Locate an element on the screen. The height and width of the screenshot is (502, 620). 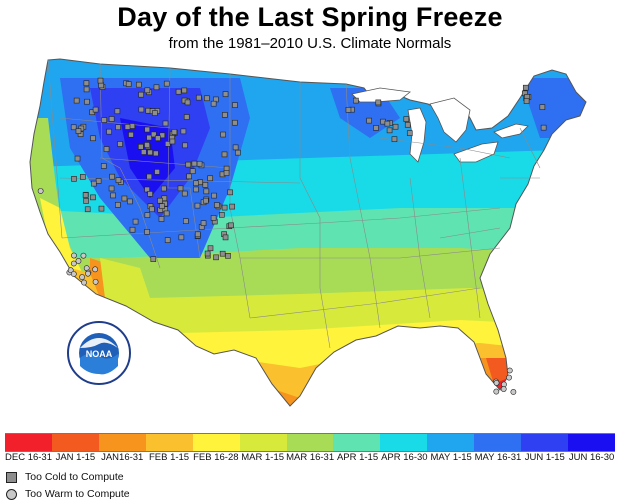
legend-too-cold: Too Cold to Compute is located at coordinates (65, 477).